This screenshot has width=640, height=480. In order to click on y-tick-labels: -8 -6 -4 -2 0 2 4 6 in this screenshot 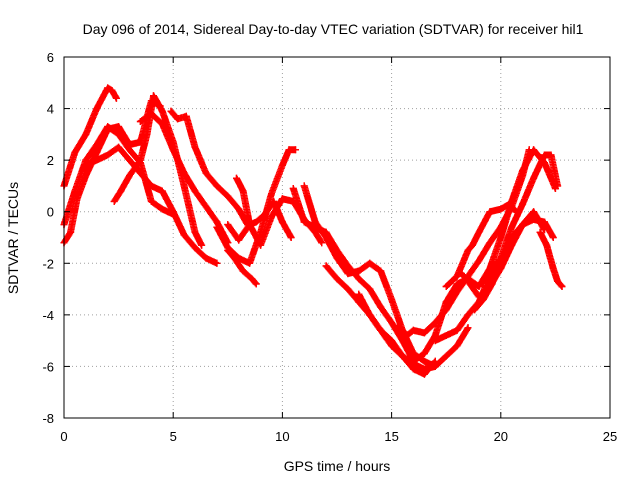, I will do `click(48, 238)`.